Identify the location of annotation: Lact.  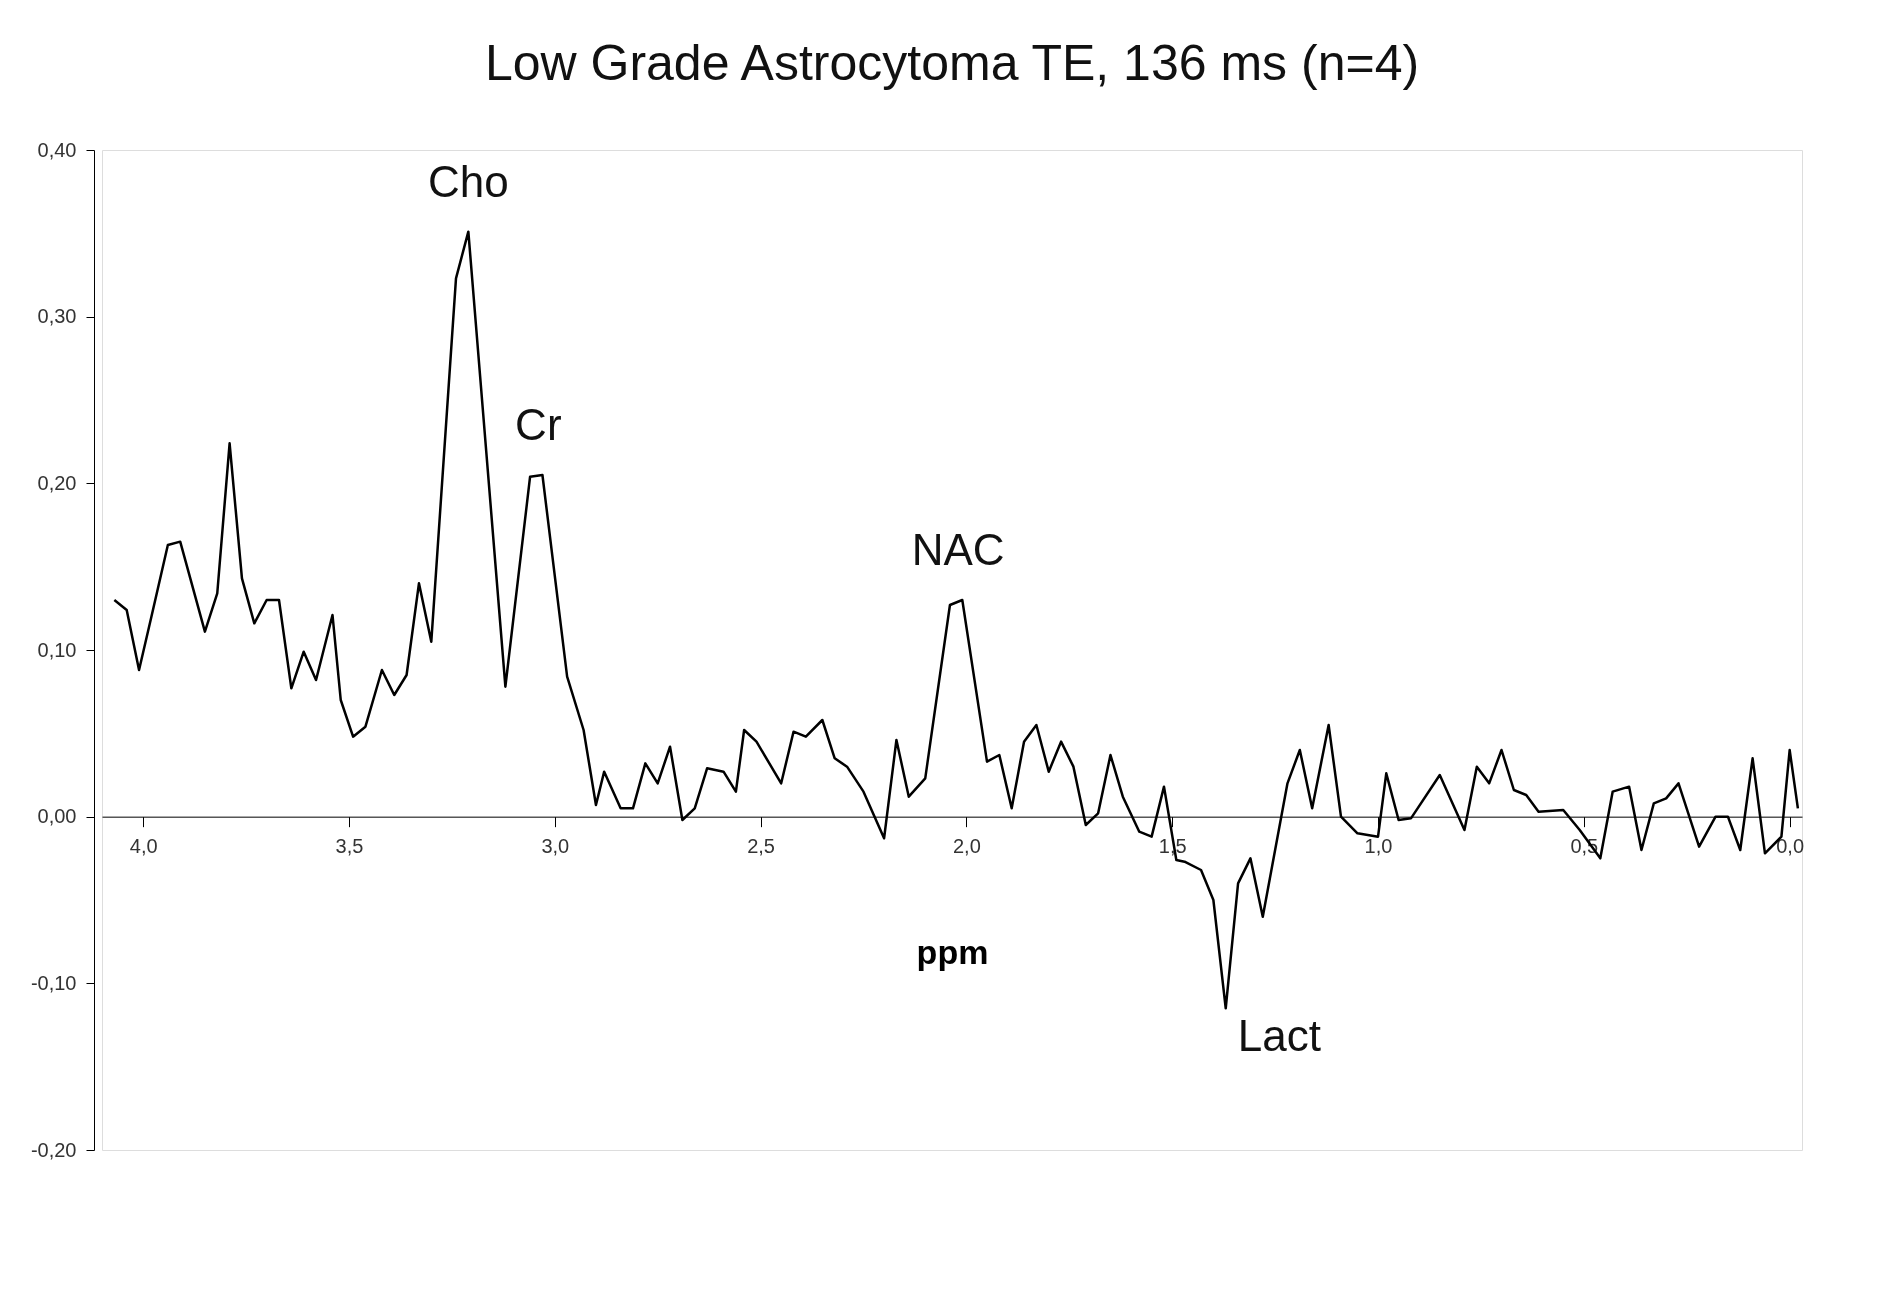
(1279, 1036).